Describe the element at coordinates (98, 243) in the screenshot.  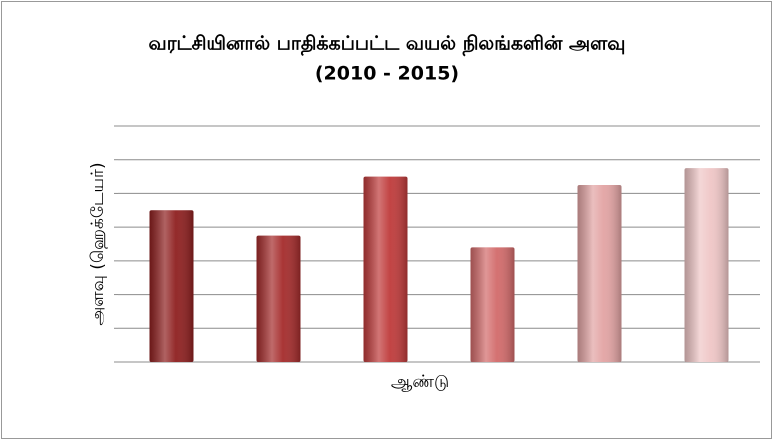
I see `y-axis-label: அளவு (ஹெக்டேயர்)` at that location.